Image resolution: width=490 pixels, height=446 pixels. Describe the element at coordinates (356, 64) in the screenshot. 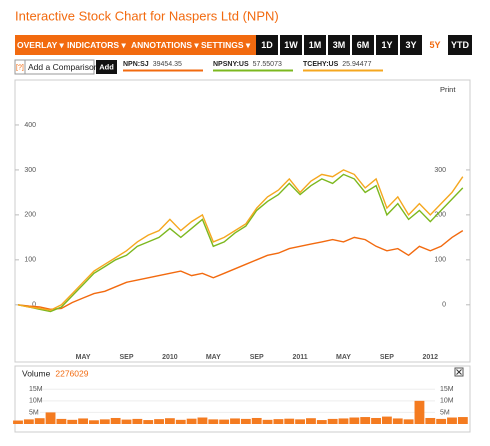

I see `legend-last: 25.94477` at that location.